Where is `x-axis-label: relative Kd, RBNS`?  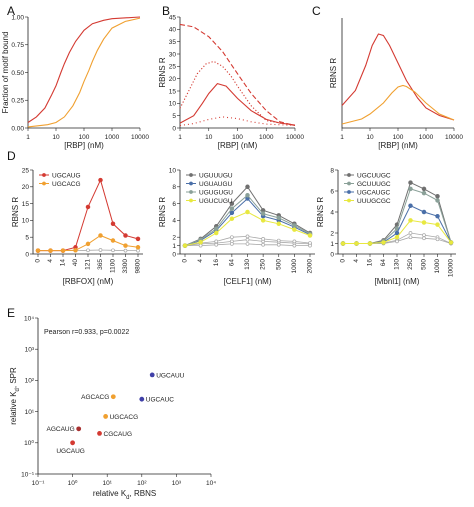
x-axis-label: relative Kd, RBNS is located at coordinates (124, 495).